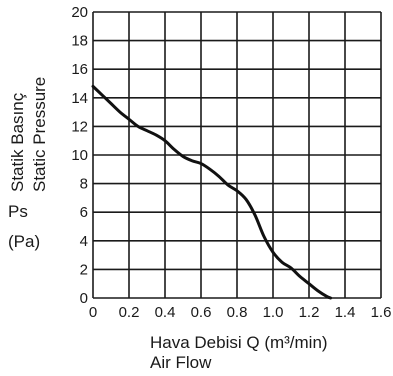  I want to click on y-tick-label: 4, so click(84, 241).